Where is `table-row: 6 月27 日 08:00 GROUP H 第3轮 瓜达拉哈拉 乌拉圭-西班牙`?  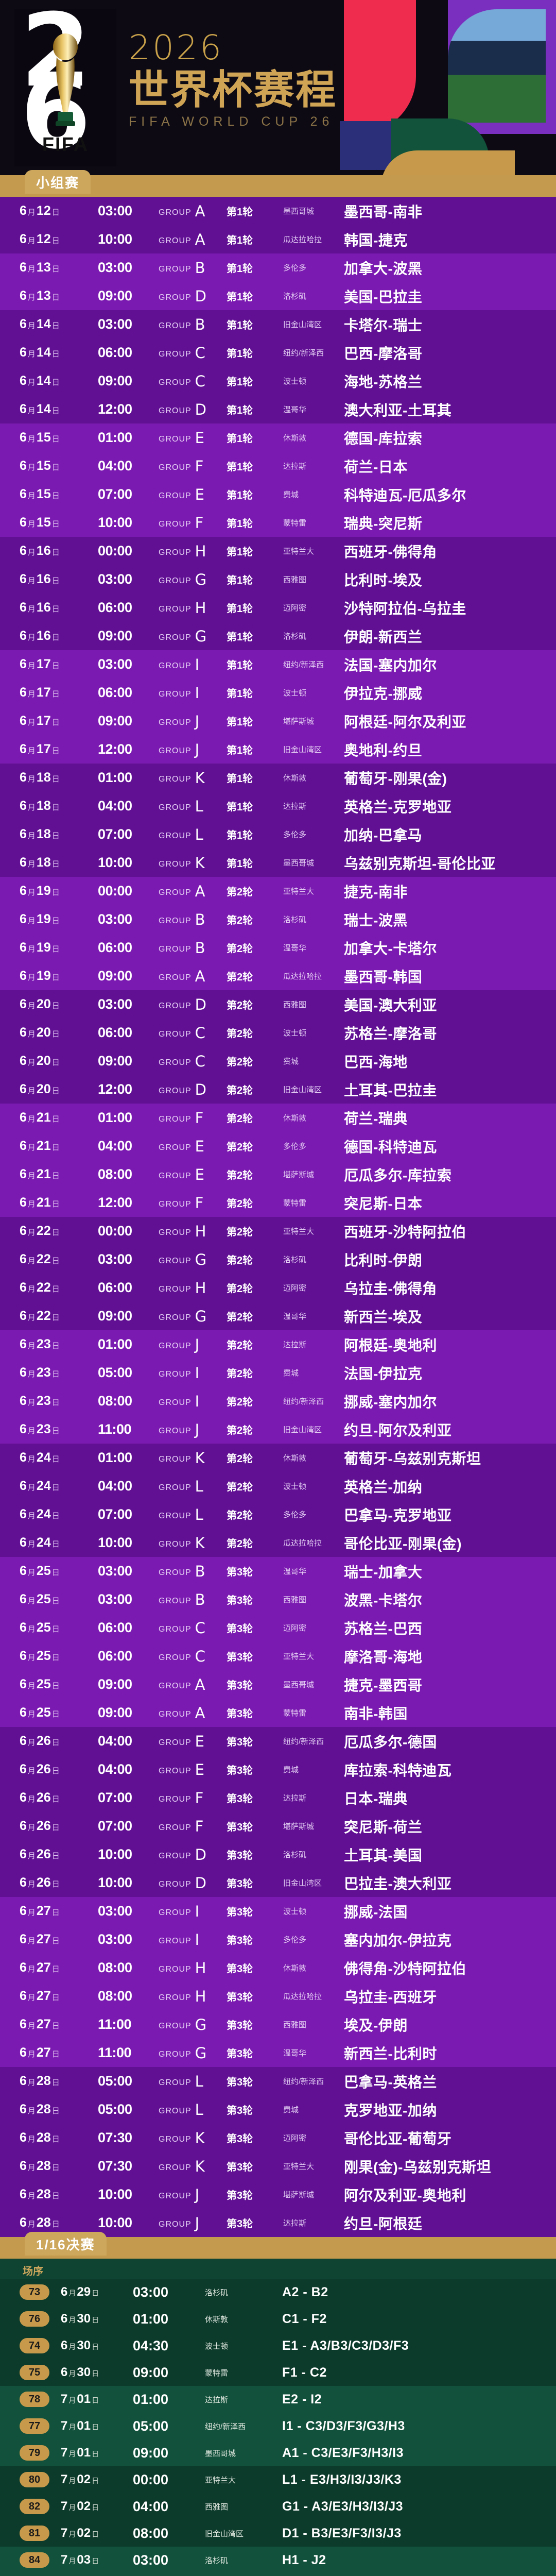
table-row: 6 月27 日 08:00 GROUP H 第3轮 瓜达拉哈拉 乌拉圭-西班牙 is located at coordinates (278, 1996).